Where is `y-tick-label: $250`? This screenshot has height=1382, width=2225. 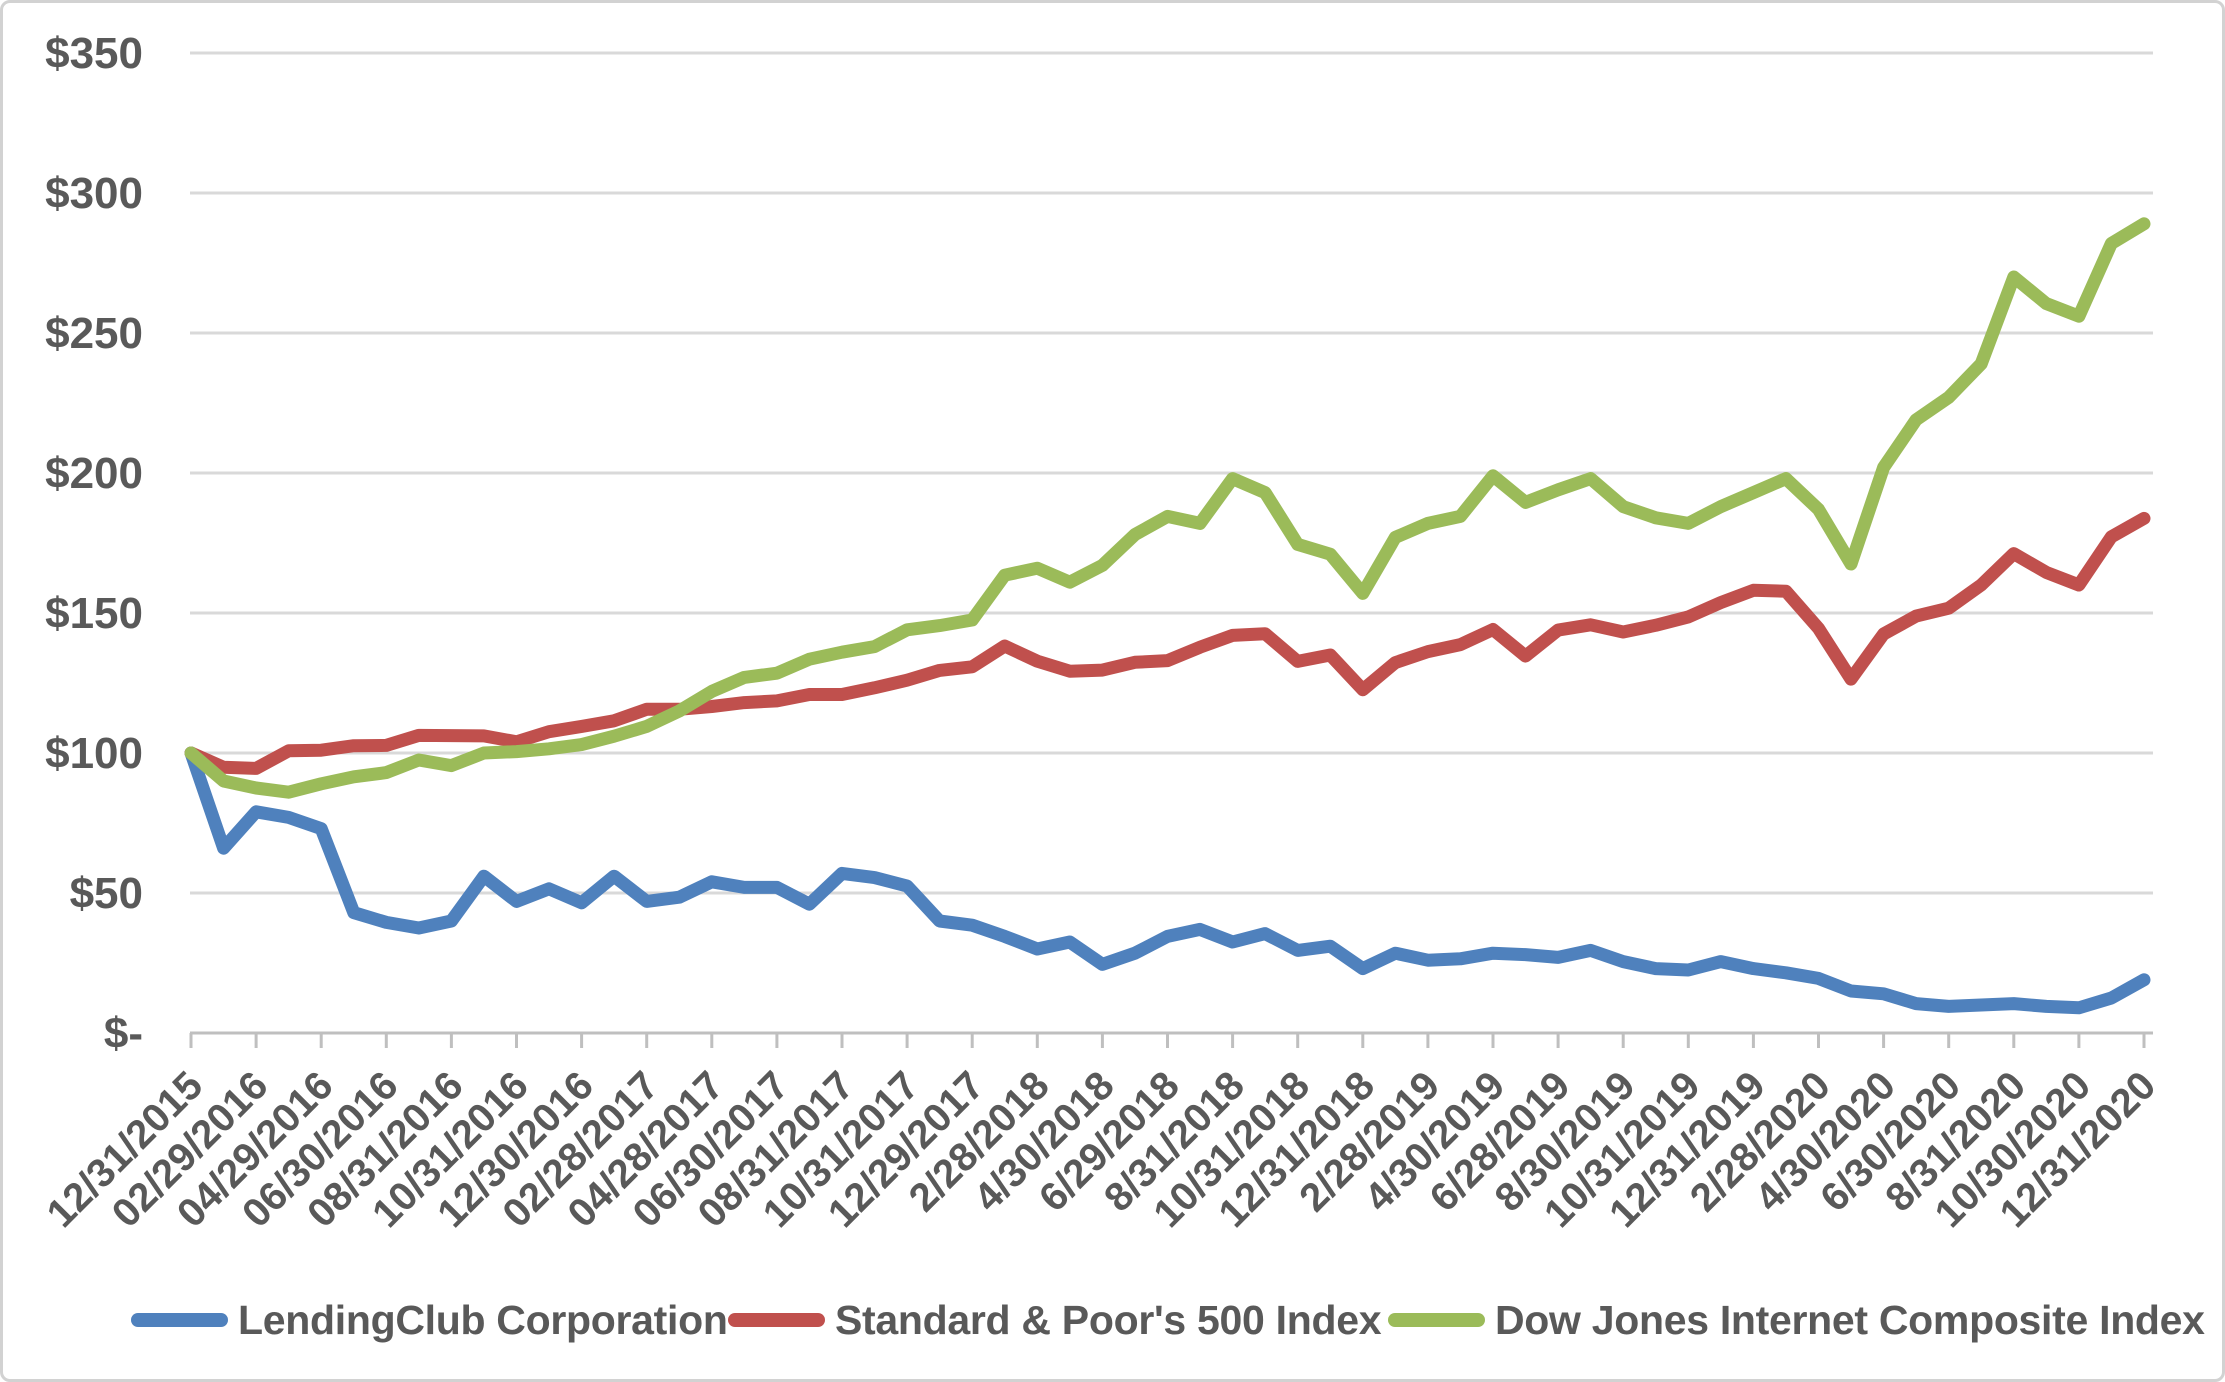
y-tick-label: $250 is located at coordinates (94, 333).